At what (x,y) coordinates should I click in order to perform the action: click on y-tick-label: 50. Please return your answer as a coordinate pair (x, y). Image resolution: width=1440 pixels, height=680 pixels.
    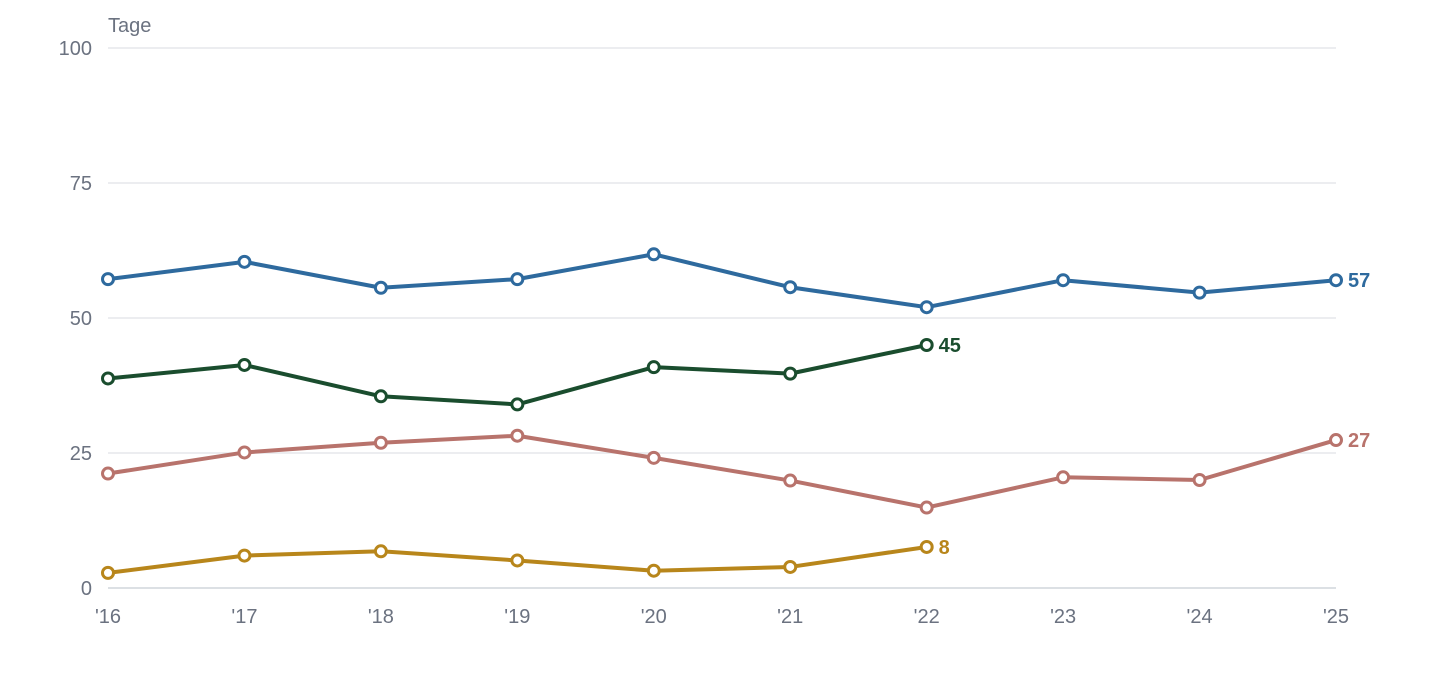
    Looking at the image, I should click on (81, 319).